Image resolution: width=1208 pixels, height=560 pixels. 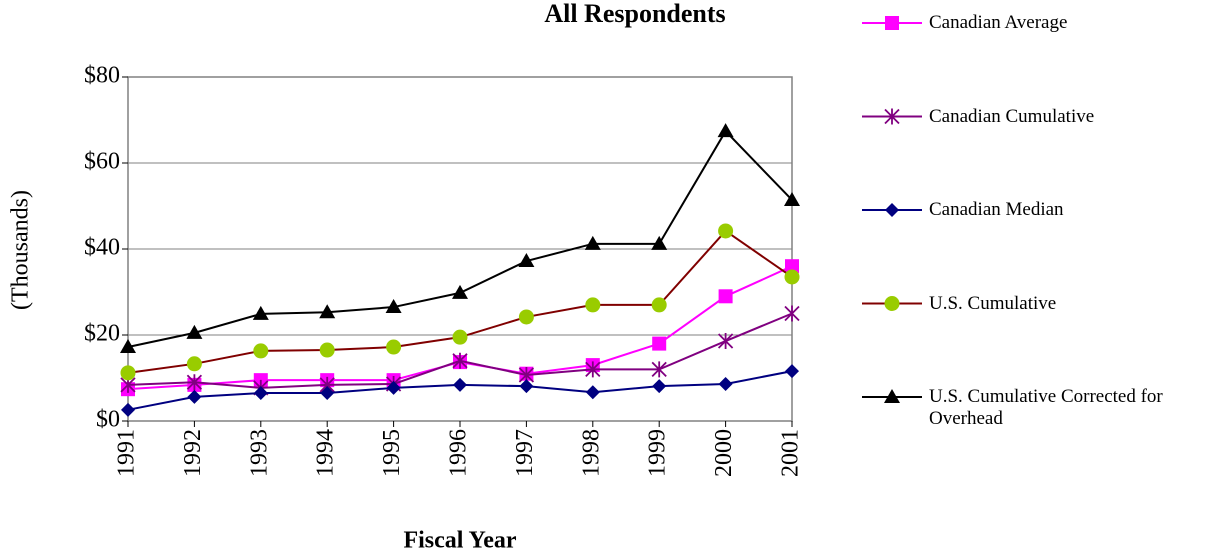 What do you see at coordinates (127, 453) in the screenshot?
I see `x-tick-label: 1991` at bounding box center [127, 453].